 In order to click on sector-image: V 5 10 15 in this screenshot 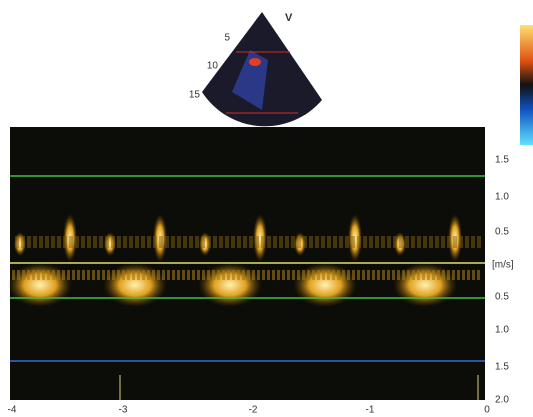, I will do `click(255, 69)`.